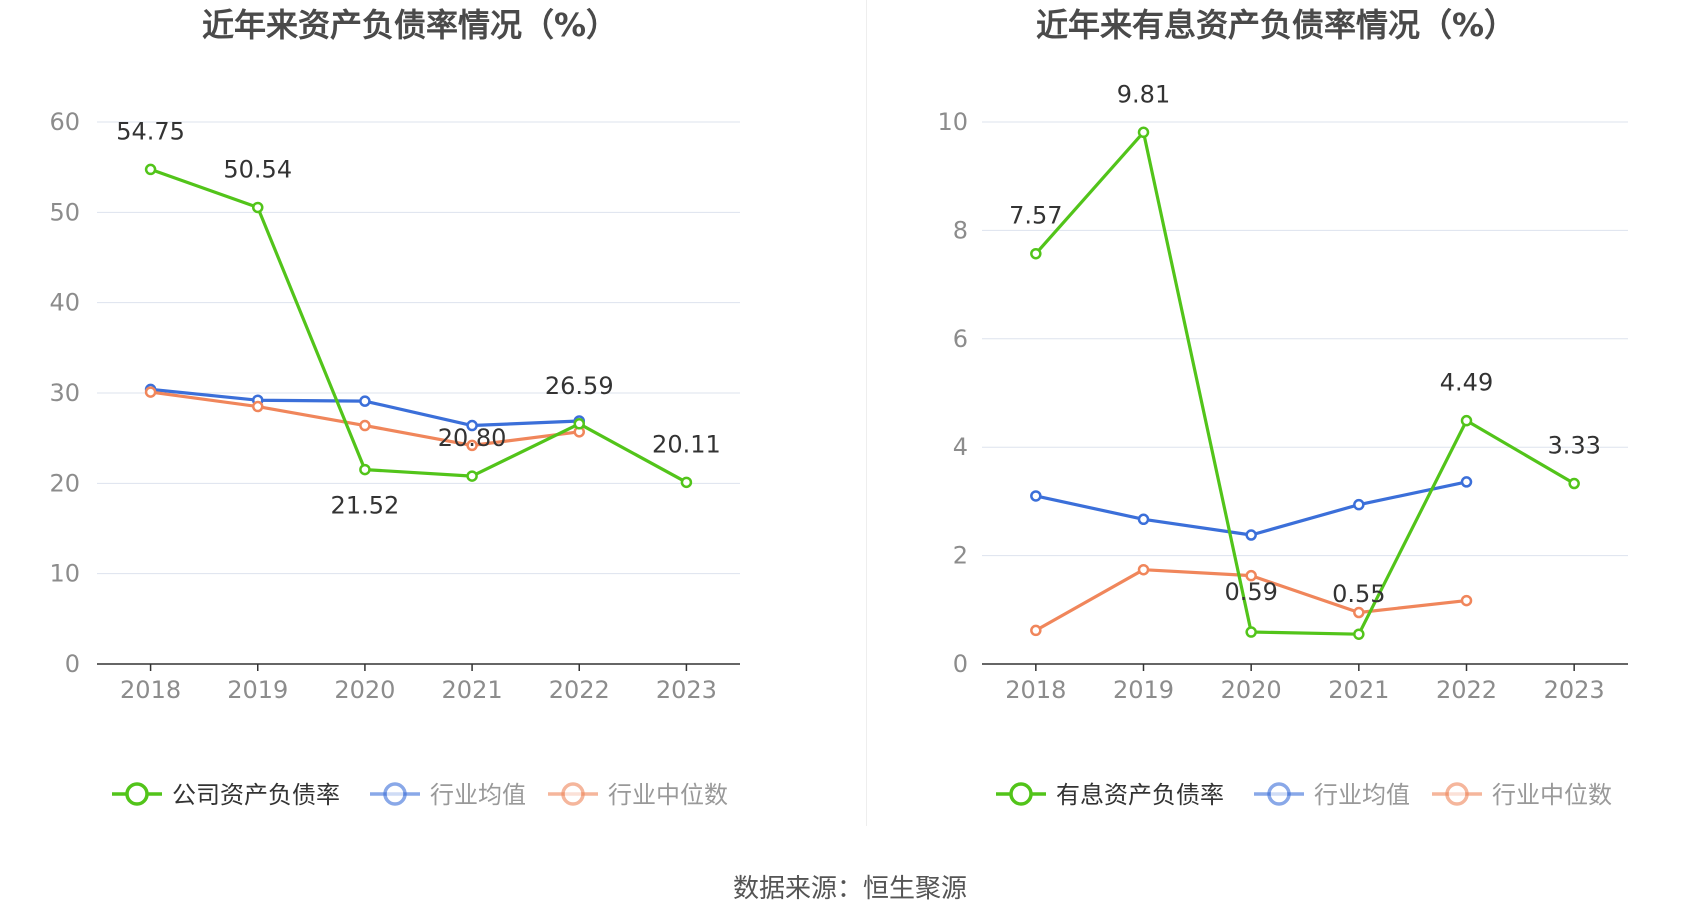 This screenshot has height=918, width=1700. Describe the element at coordinates (1466, 383) in the screenshot. I see `data-label: 4.49` at that location.